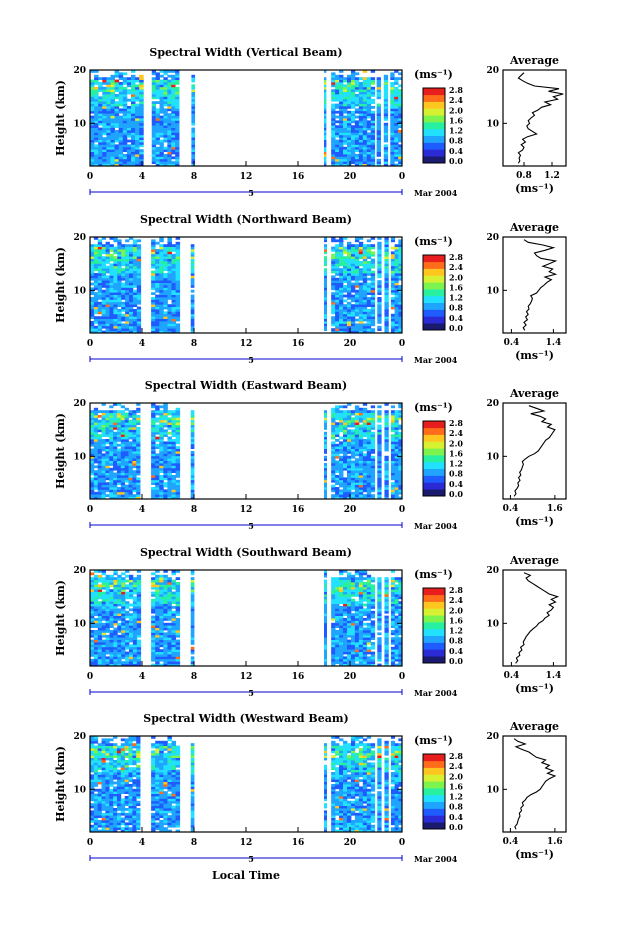 Image resolution: width=623 pixels, height=929 pixels. What do you see at coordinates (142, 510) in the screenshot?
I see `x-tick-label: 4` at bounding box center [142, 510].